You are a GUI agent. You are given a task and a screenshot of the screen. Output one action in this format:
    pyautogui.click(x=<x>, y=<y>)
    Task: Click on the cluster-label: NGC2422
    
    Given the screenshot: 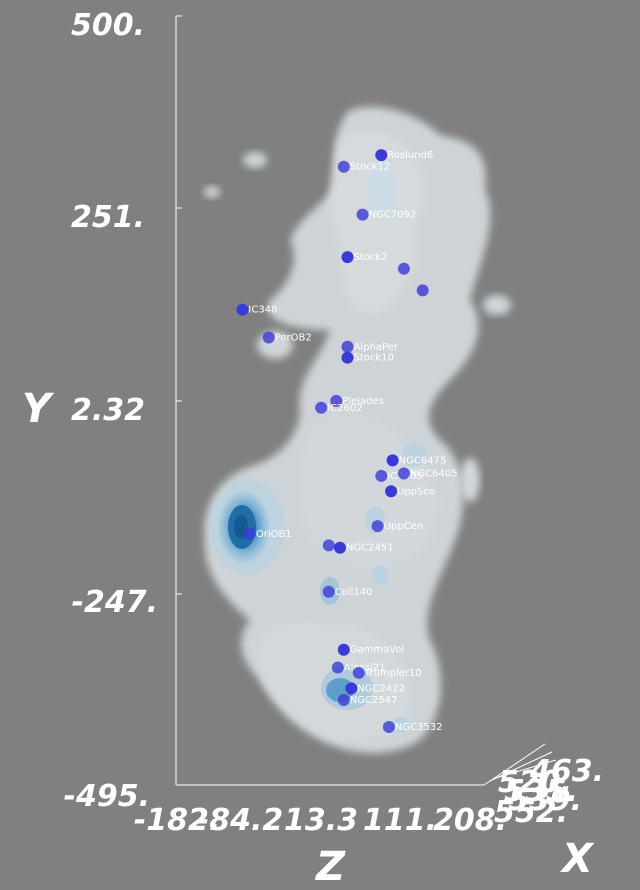 What is the action you would take?
    pyautogui.click(x=381, y=688)
    